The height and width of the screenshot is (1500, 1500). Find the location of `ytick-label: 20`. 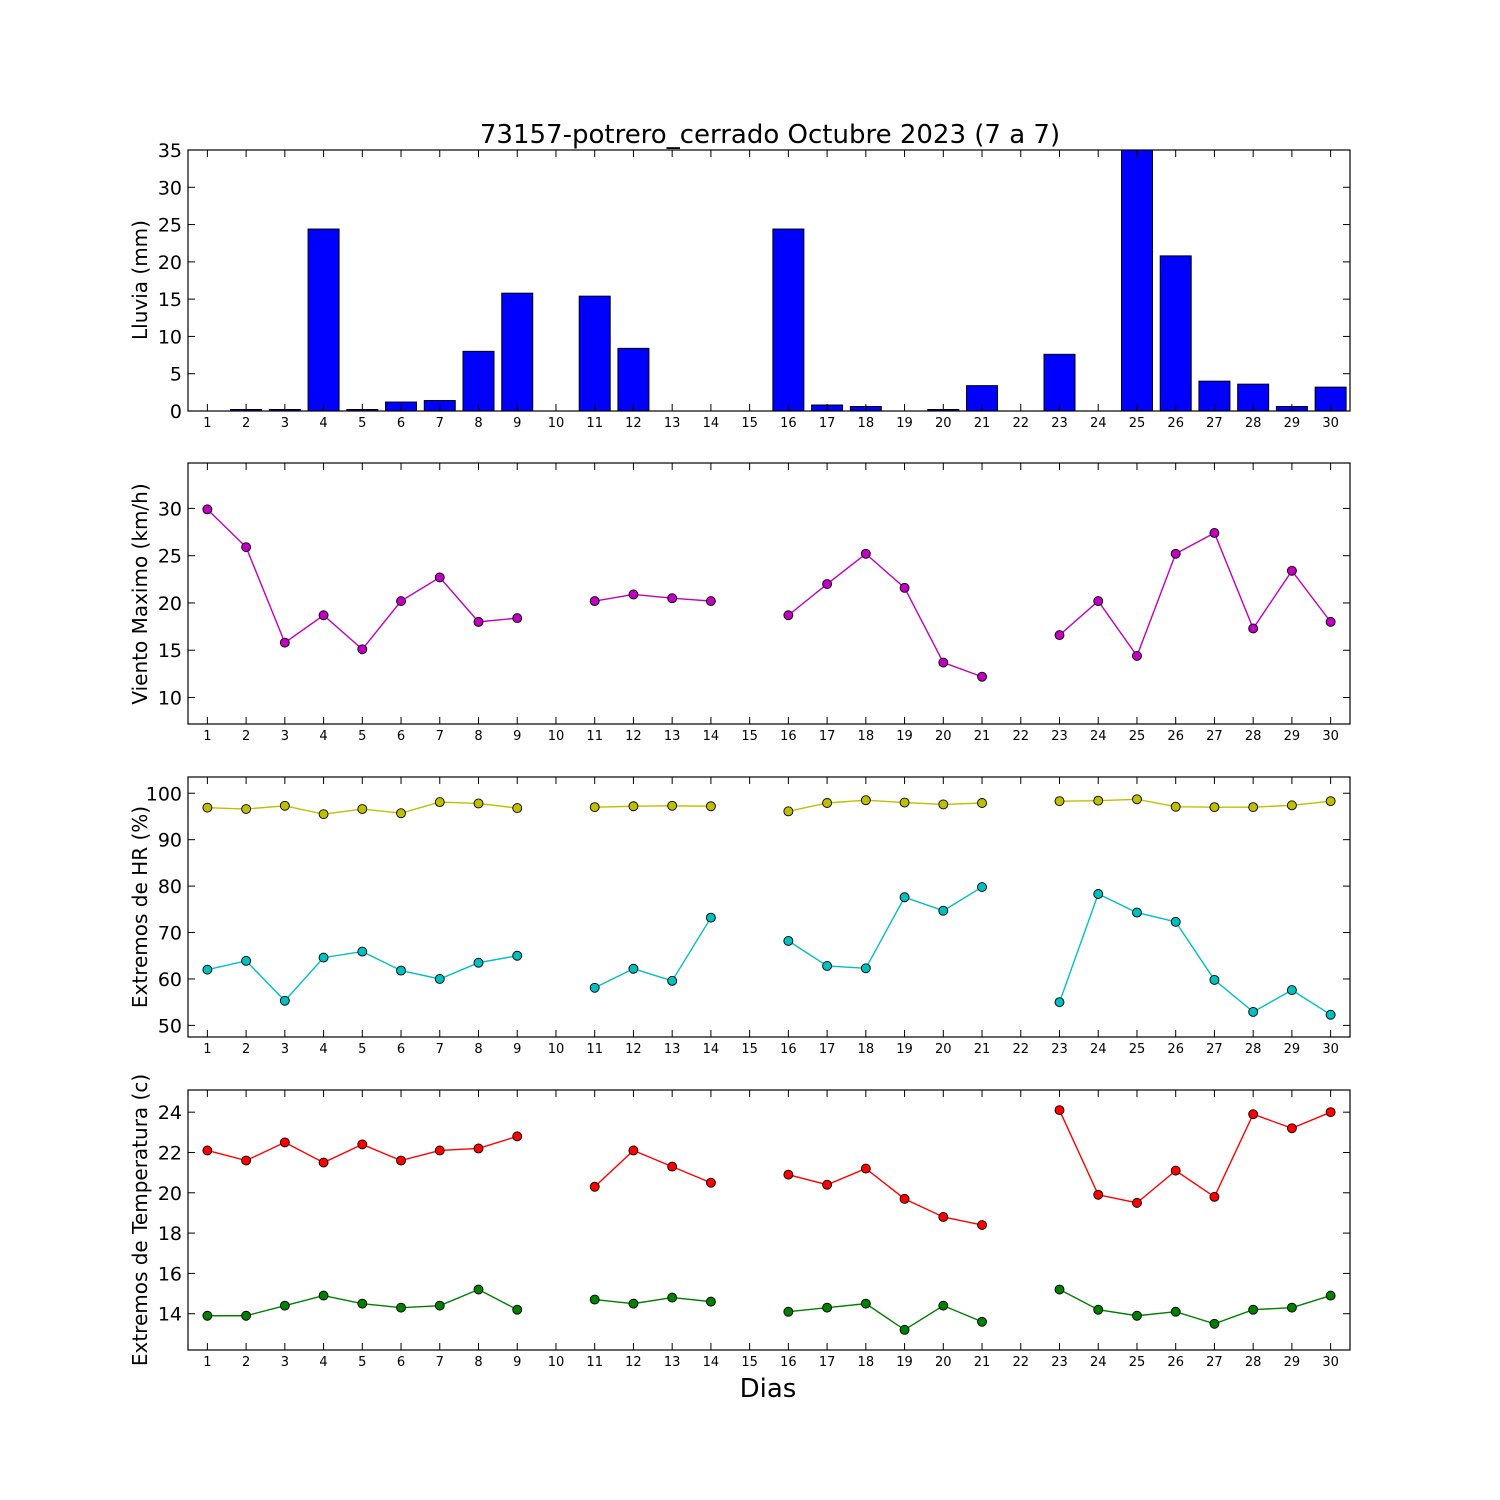

ytick-label: 20 is located at coordinates (170, 604).